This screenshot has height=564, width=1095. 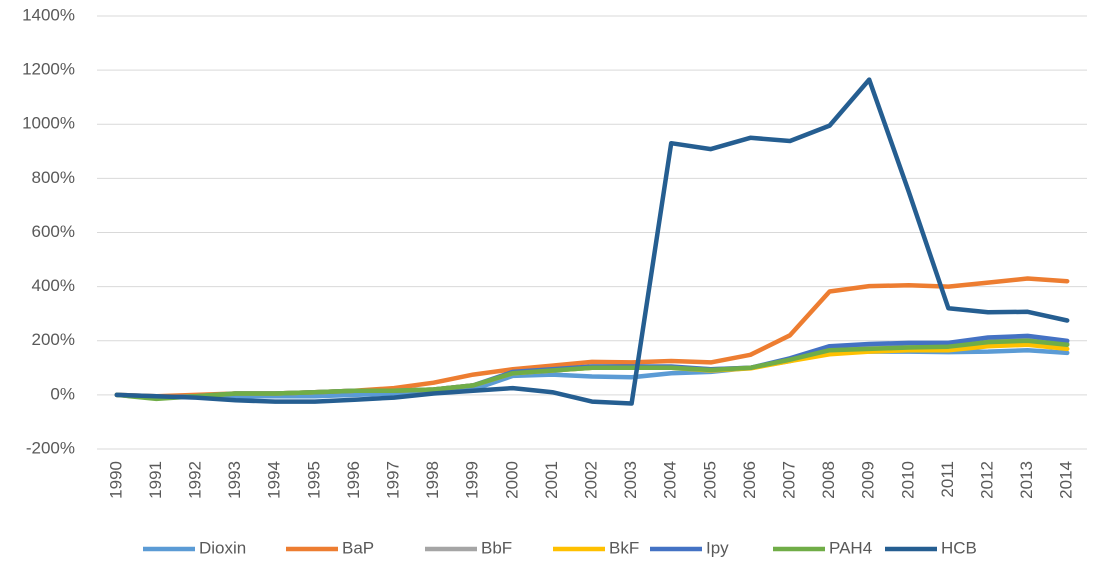 I want to click on y-tick-label: -200%, so click(x=50, y=447).